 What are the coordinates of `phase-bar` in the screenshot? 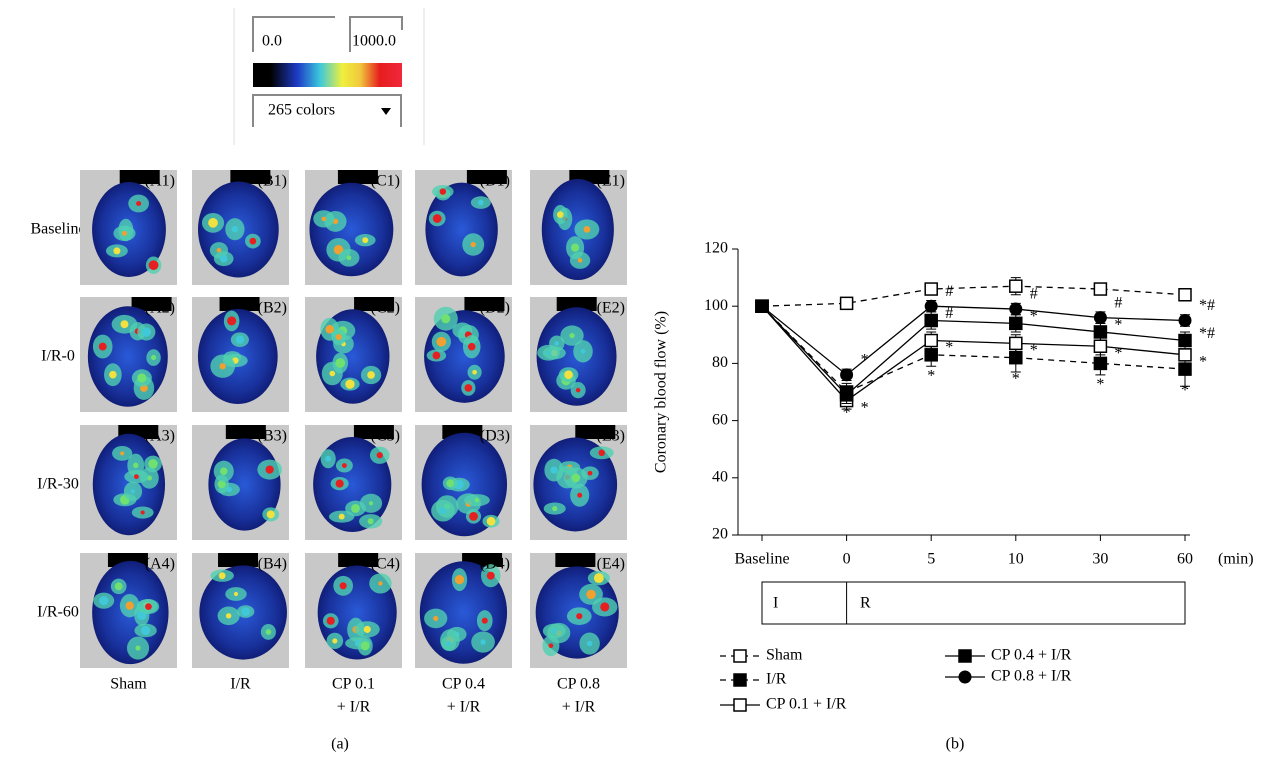 It's located at (973, 603).